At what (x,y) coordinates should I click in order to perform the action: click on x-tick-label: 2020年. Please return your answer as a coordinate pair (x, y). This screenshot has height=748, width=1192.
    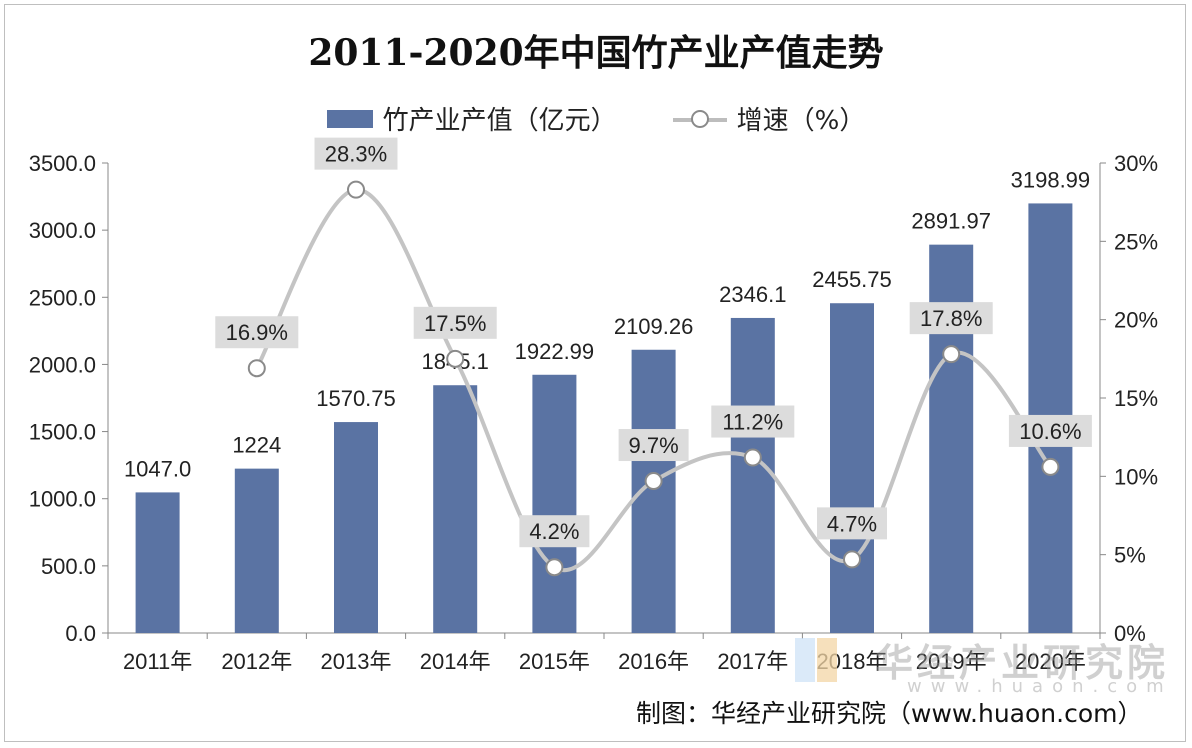
    Looking at the image, I should click on (1050, 661).